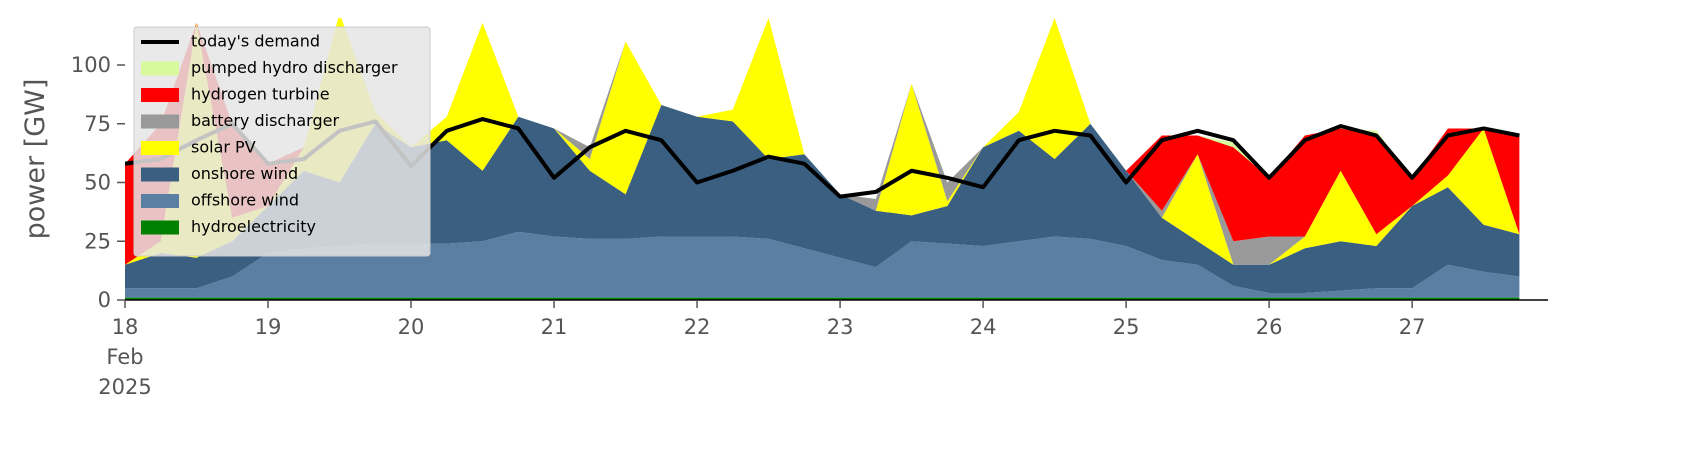  I want to click on y-tick-label: 50, so click(97, 183).